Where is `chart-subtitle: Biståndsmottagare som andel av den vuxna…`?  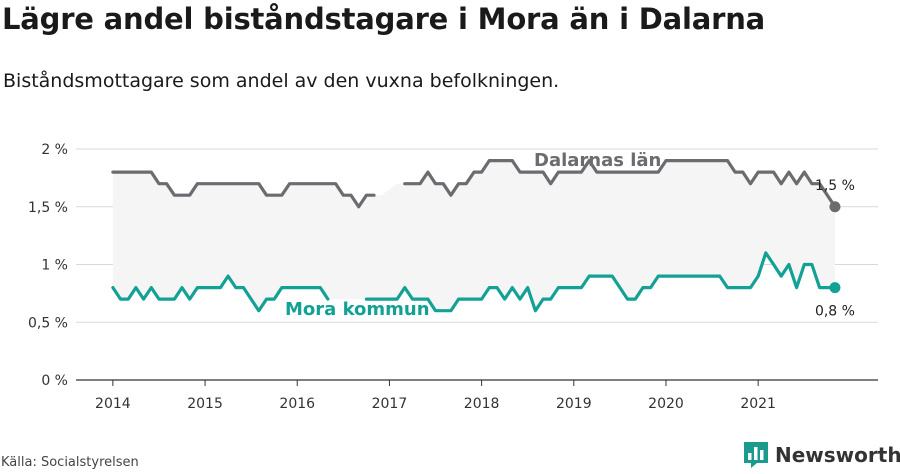 chart-subtitle: Biståndsmottagare som andel av den vuxna… is located at coordinates (281, 81).